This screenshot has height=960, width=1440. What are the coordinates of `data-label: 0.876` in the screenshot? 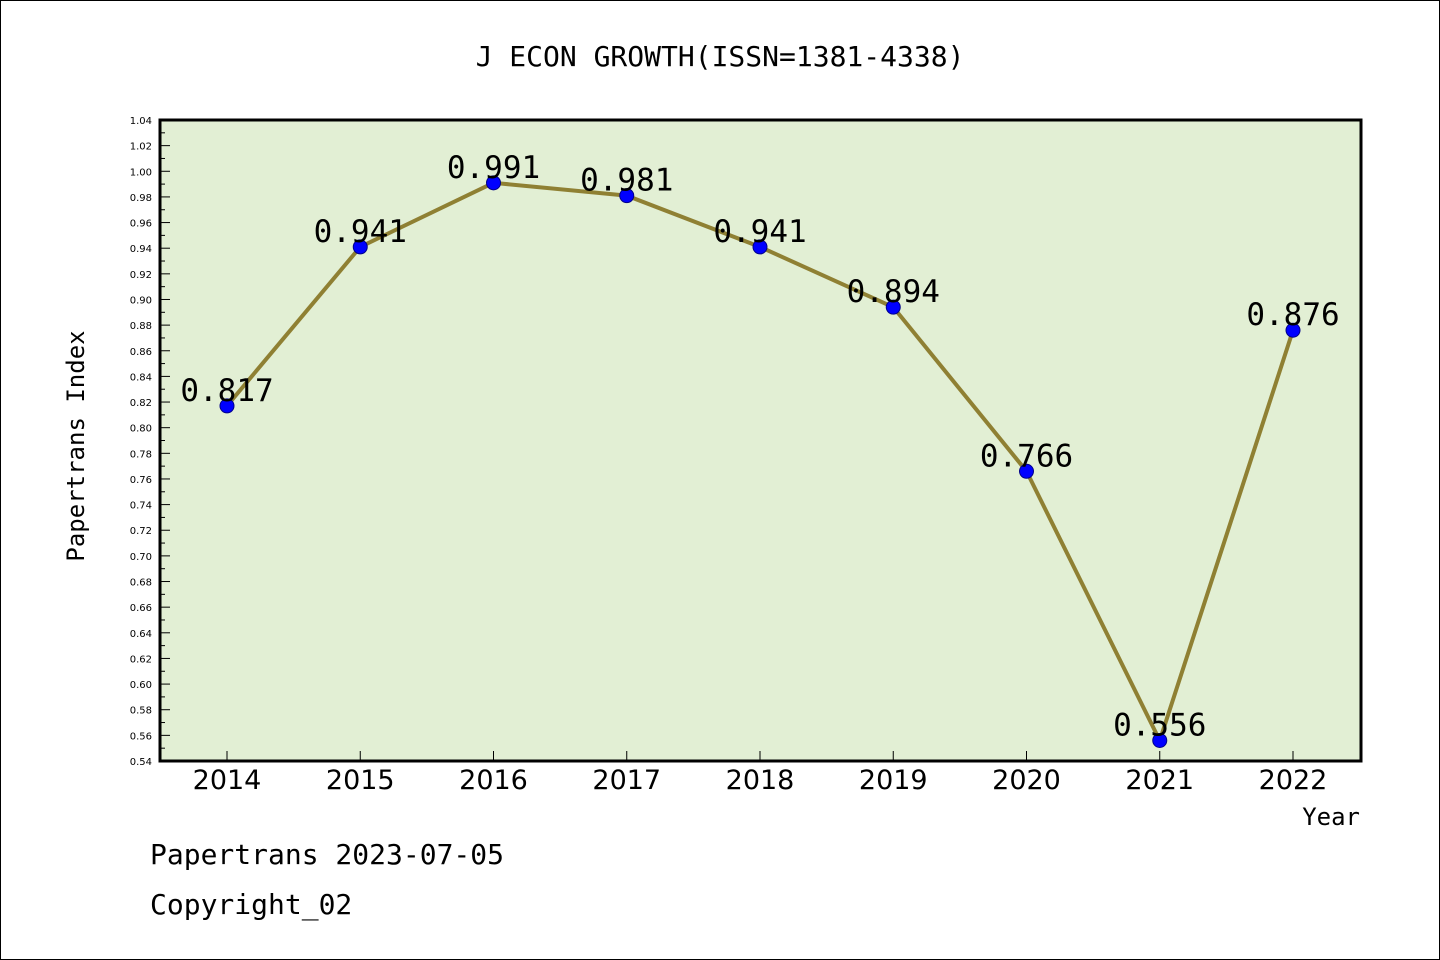 It's located at (1292, 315).